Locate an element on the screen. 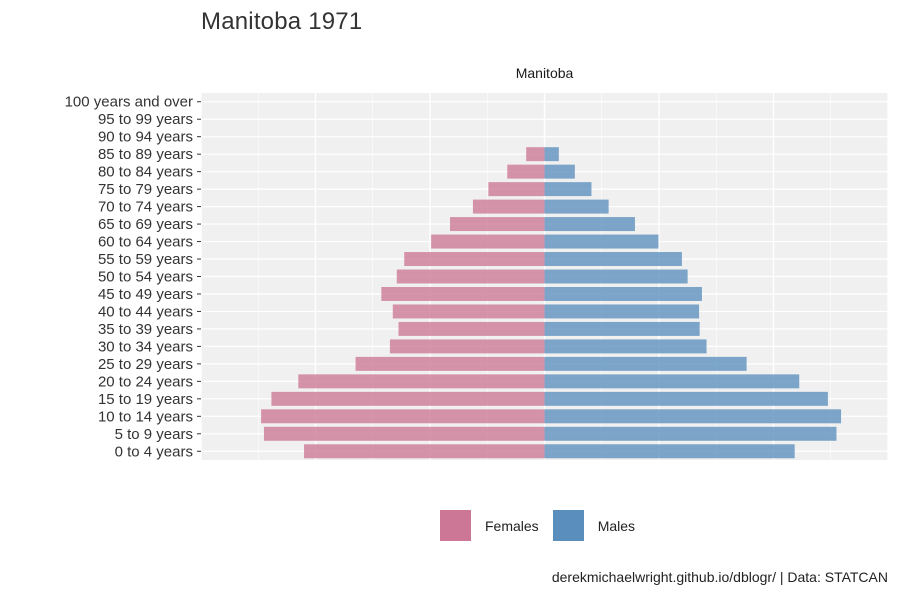 The width and height of the screenshot is (900, 600). legend-label-males: Males is located at coordinates (616, 525).